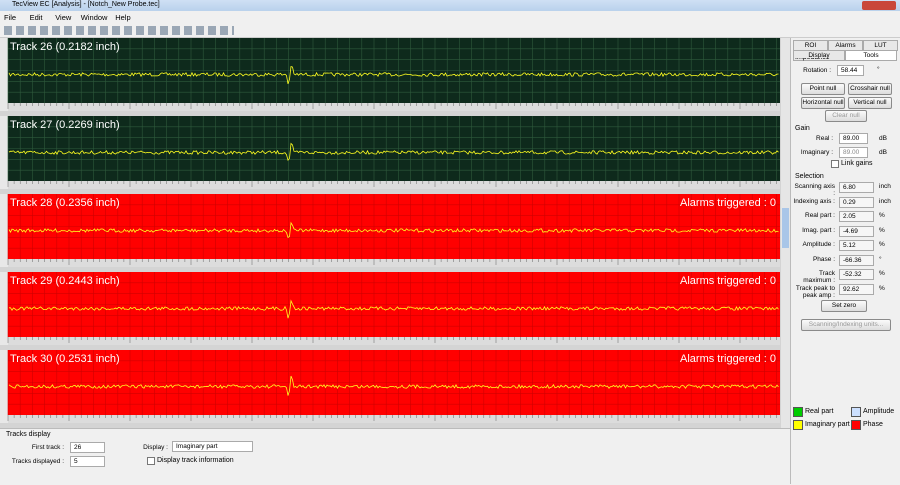  Describe the element at coordinates (814, 190) in the screenshot. I see `field-label: Scanning axis :` at that location.